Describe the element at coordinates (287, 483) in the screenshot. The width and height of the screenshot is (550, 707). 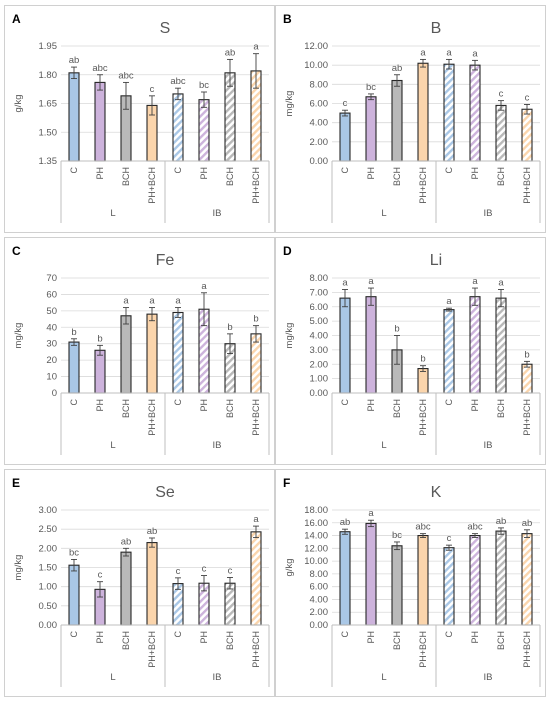
I see `panel-letter: F` at that location.